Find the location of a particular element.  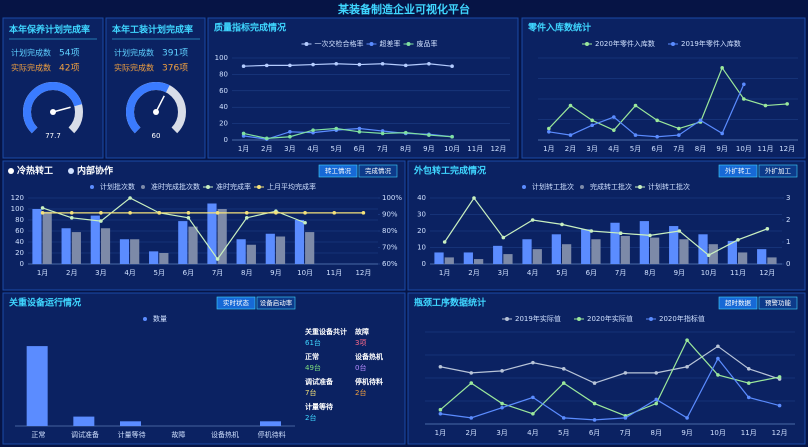

x-tick-label: 设备热机 is located at coordinates (225, 434).